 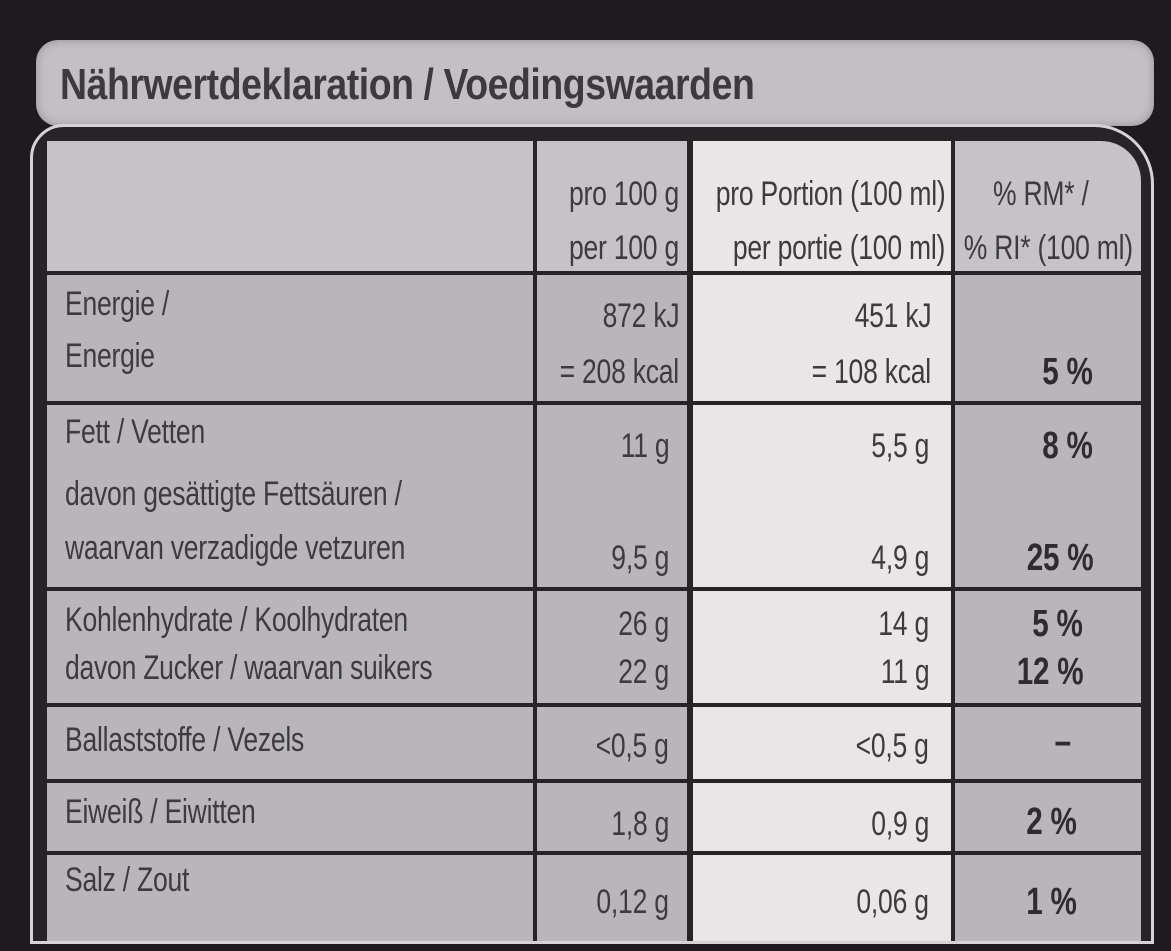 What do you see at coordinates (1048, 743) in the screenshot?
I see `row-ballaststoffe-ri: –` at bounding box center [1048, 743].